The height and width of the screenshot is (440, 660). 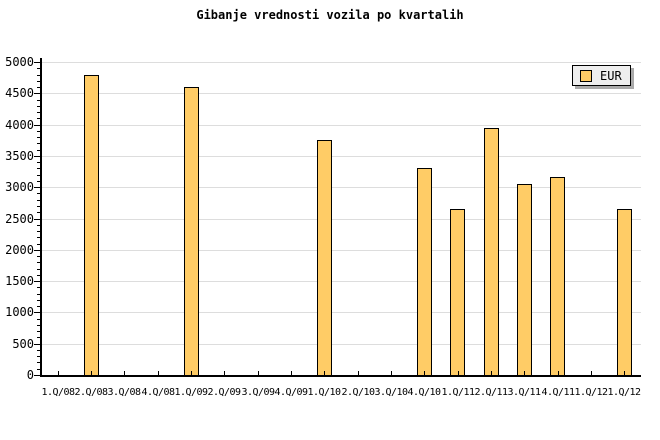 I want to click on y-axis-label: 4000, so click(x=19, y=125).